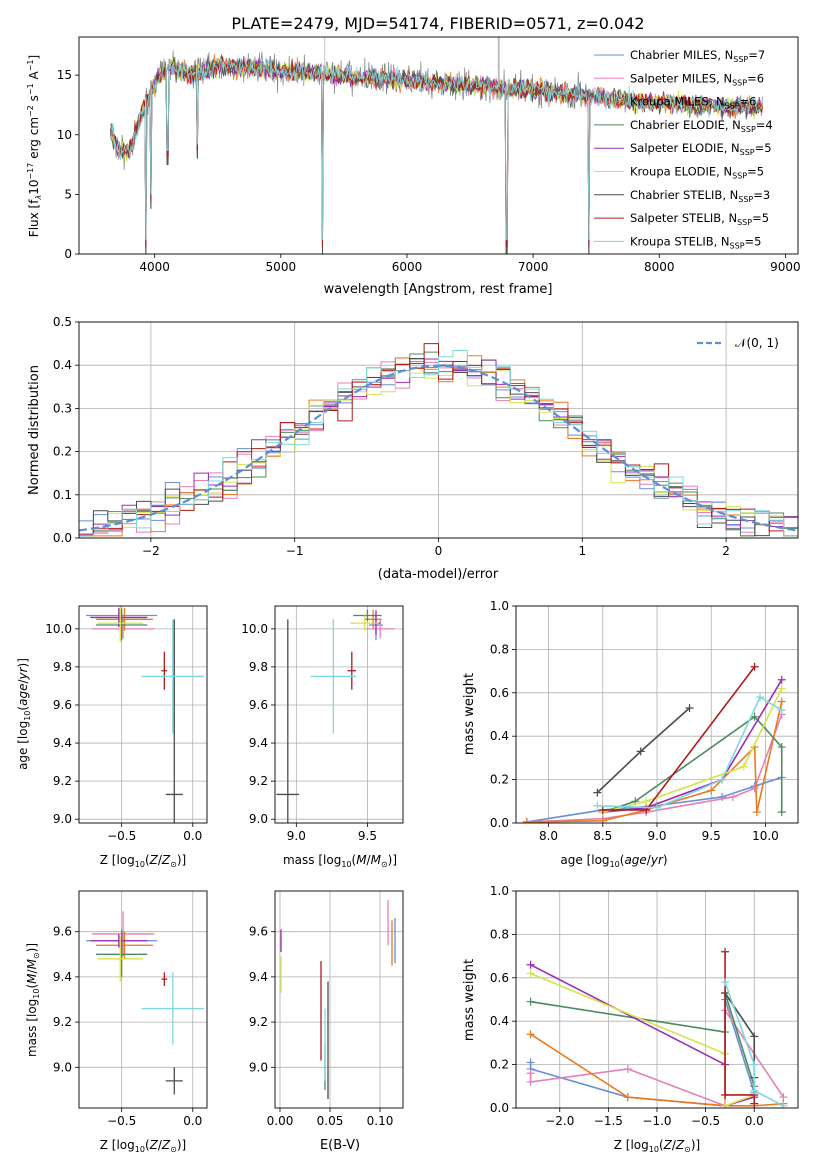 The width and height of the screenshot is (819, 1170). I want to click on legend-label: Chabrier MILES, NSSP=7, so click(697, 56).